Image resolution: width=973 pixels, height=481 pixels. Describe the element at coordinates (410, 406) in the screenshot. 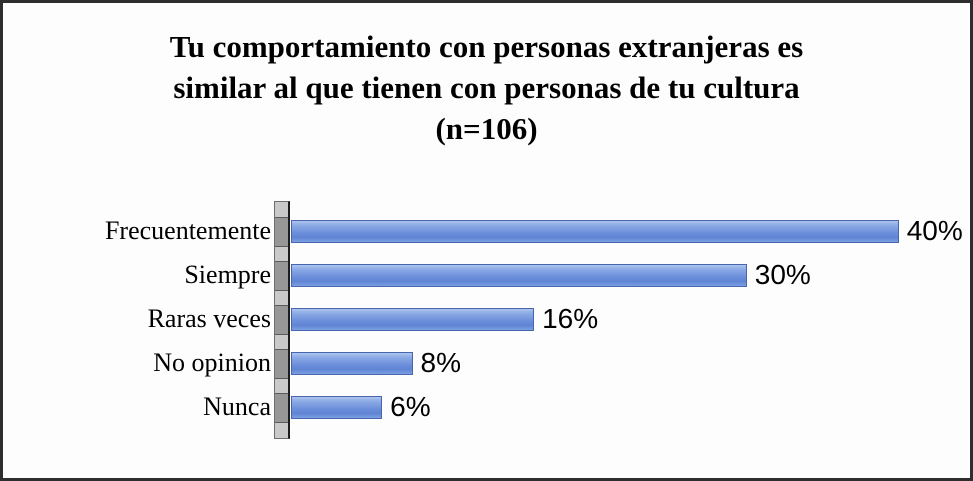

I see `value-label: 6%` at that location.